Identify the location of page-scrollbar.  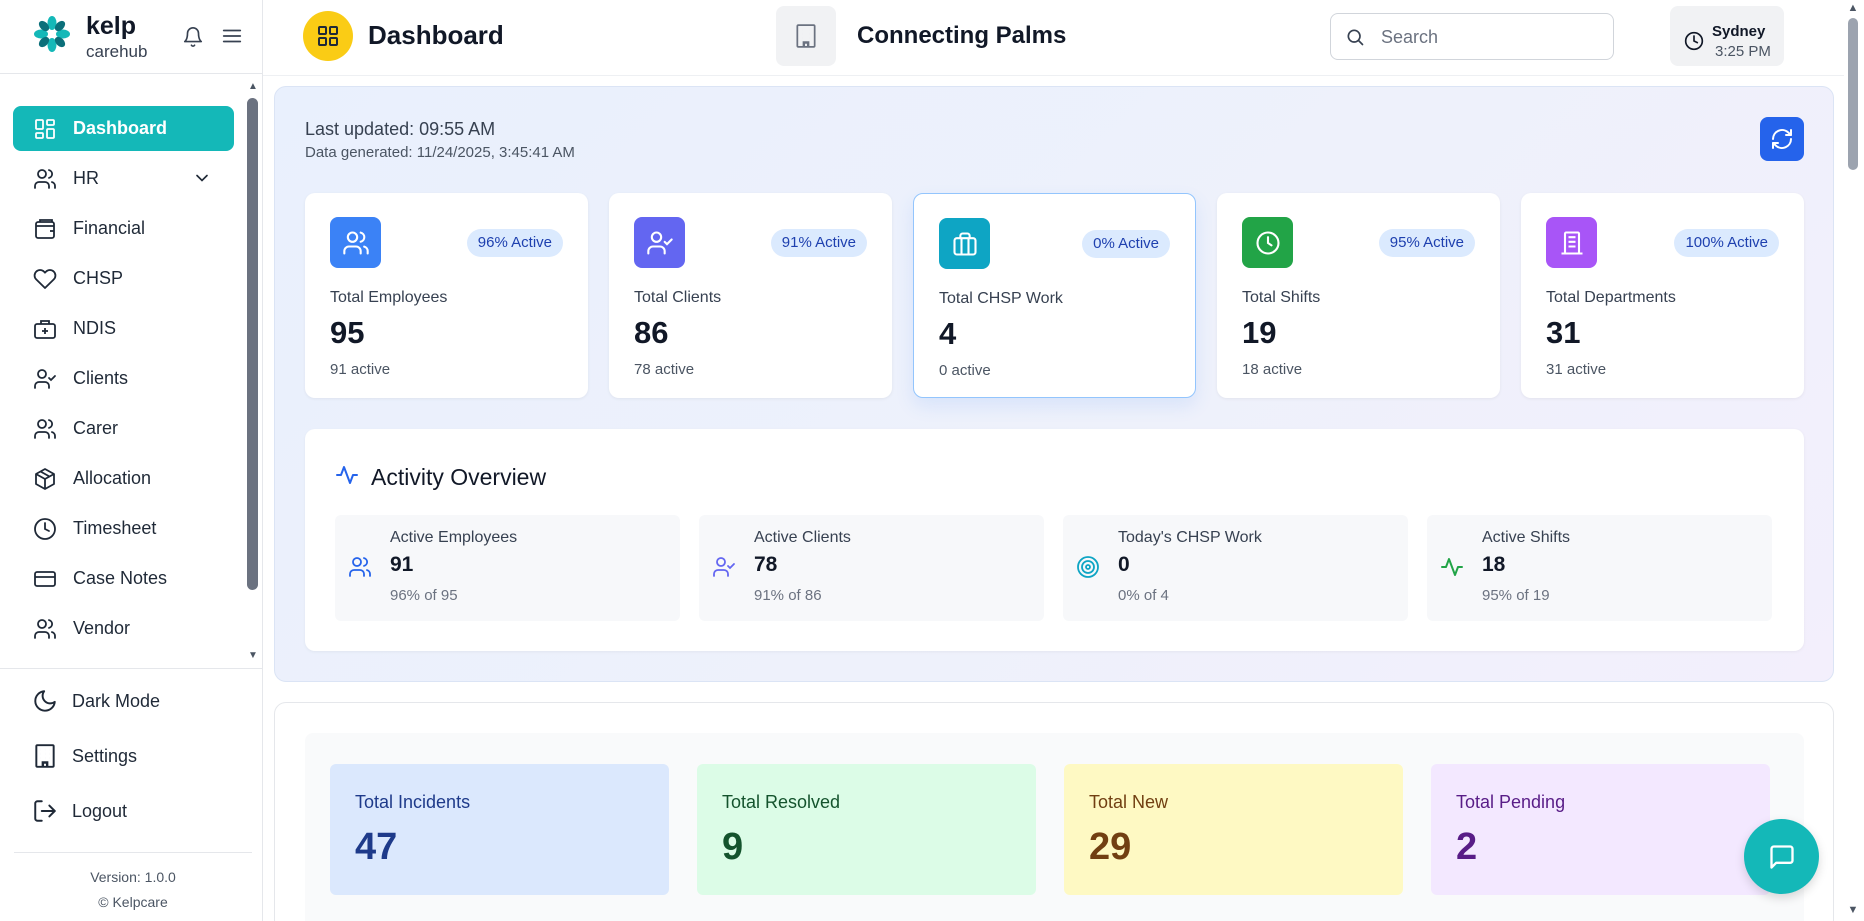
(1854, 460).